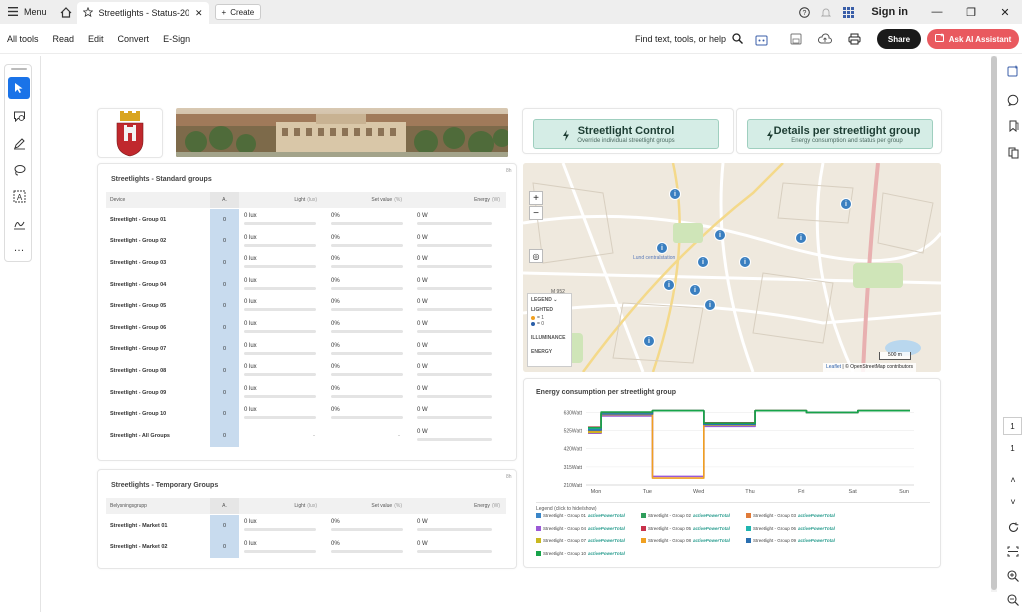 Image resolution: width=1022 pixels, height=612 pixels. I want to click on table-row: Streetlight - Group 04 0 0 lux 0% 0 W, so click(306, 284).